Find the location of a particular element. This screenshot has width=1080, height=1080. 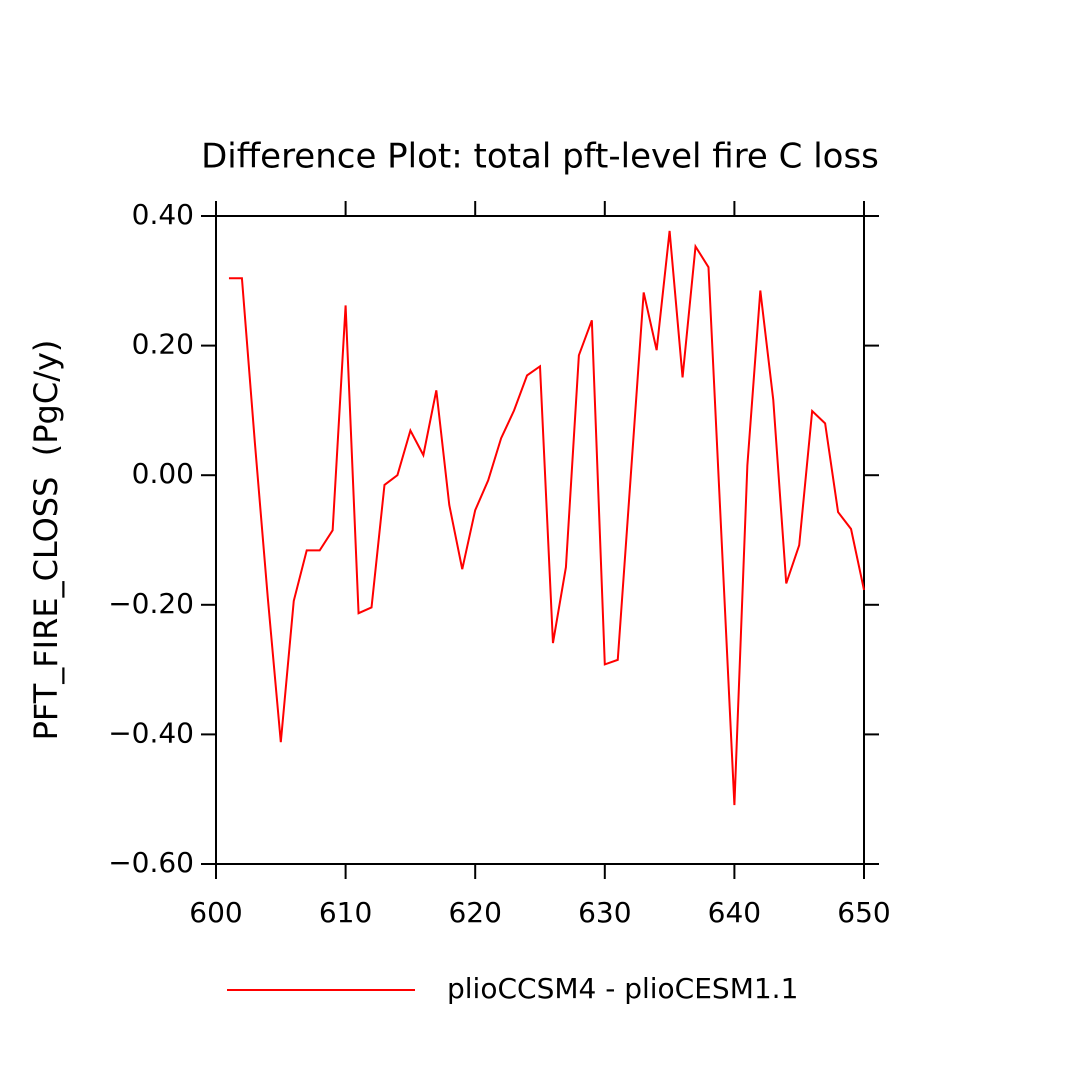

y-tick-label: −0.40 is located at coordinates (151, 732).